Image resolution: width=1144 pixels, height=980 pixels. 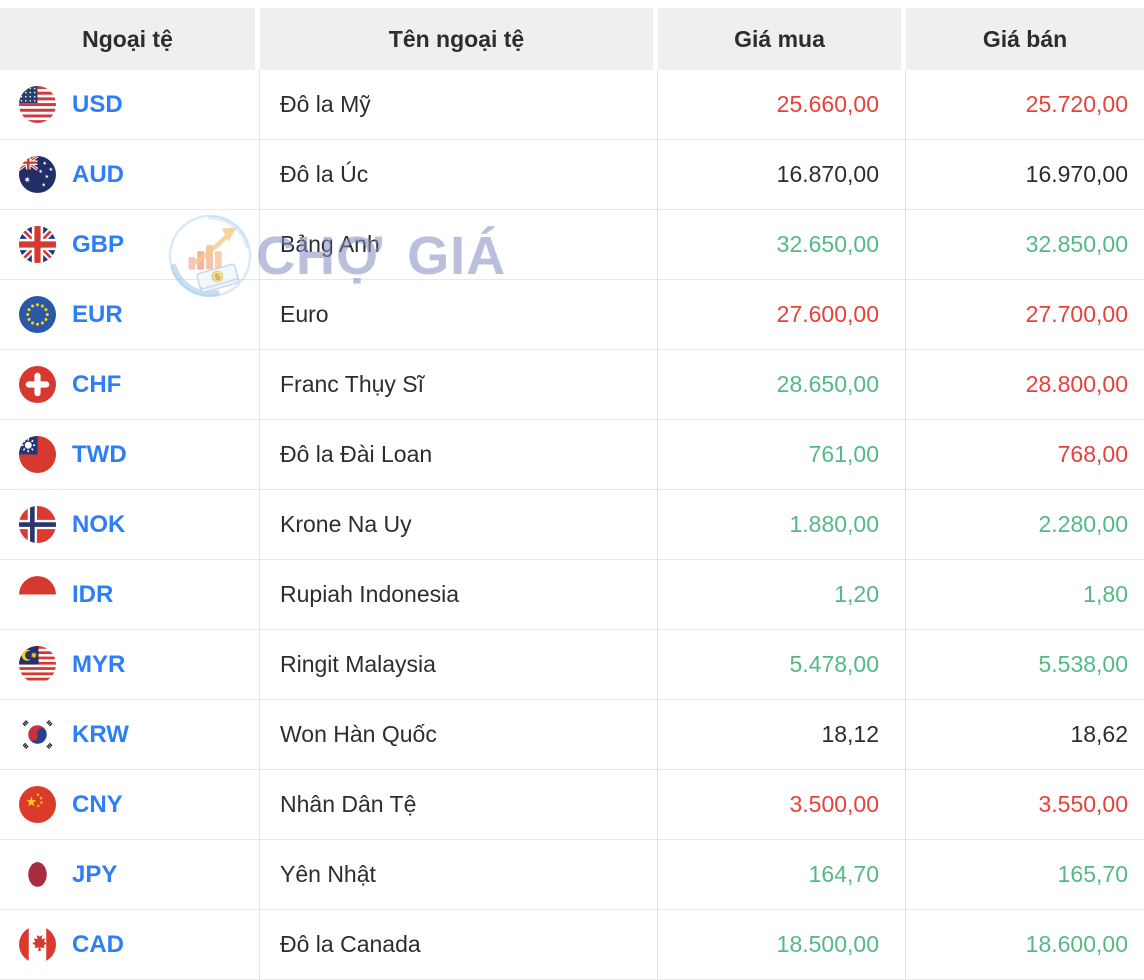 I want to click on sell-price: 28.800,00, so click(x=1076, y=384).